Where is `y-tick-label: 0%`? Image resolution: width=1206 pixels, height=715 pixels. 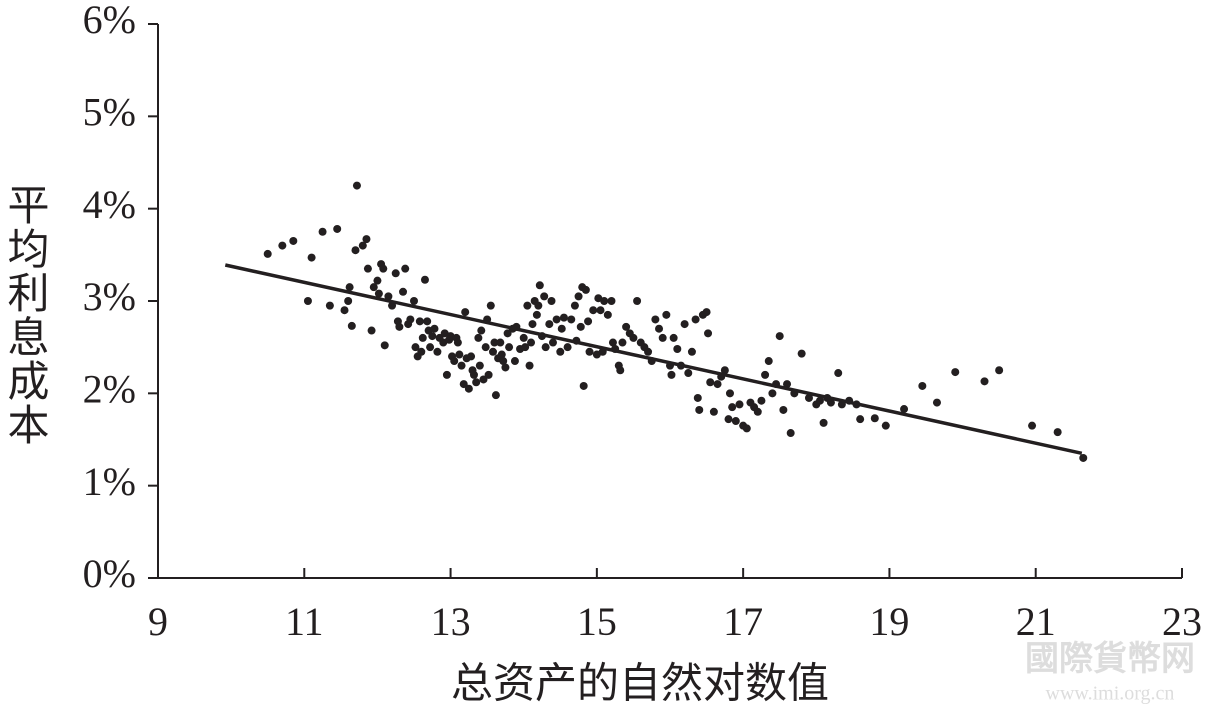 y-tick-label: 0% is located at coordinates (109, 573).